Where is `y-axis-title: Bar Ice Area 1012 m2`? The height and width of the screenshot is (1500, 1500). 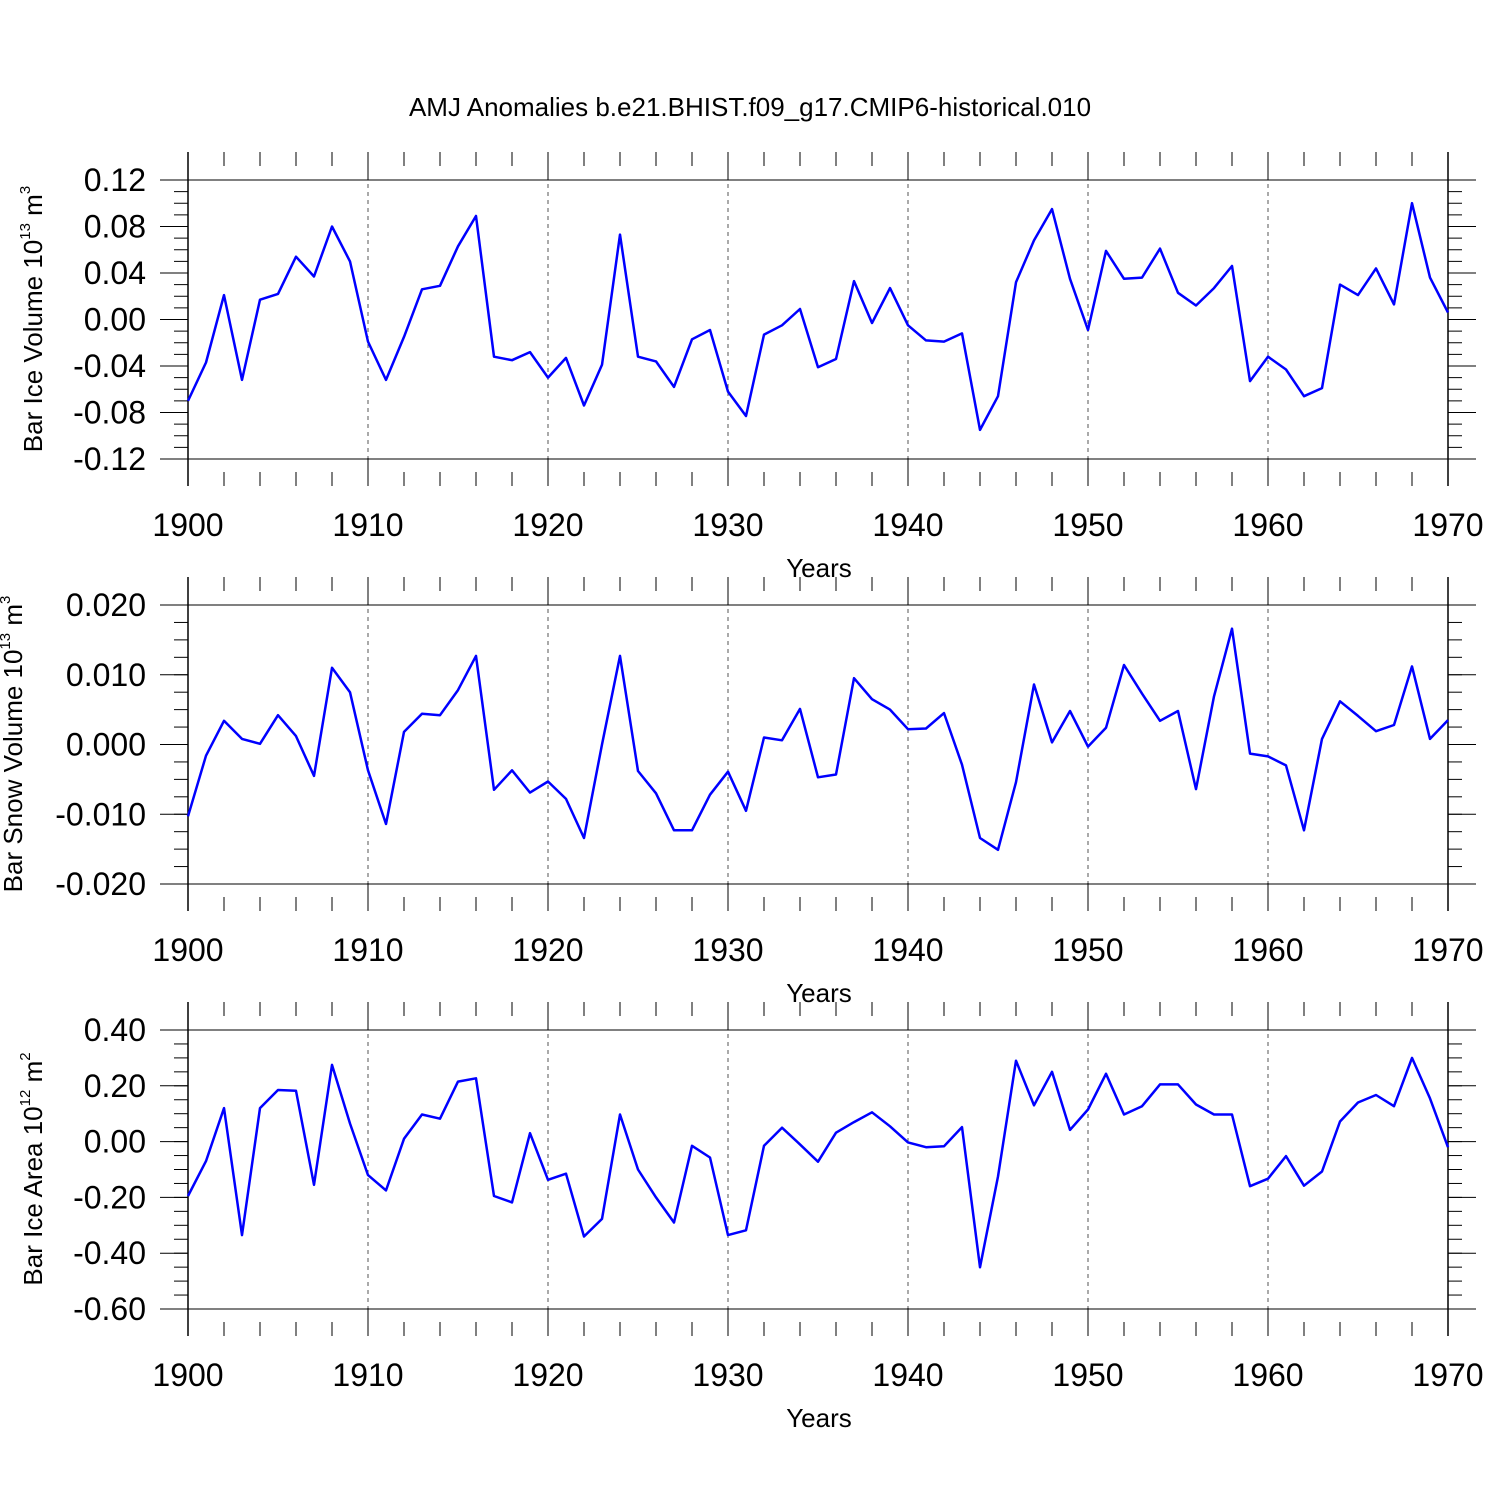
y-axis-title: Bar Ice Area 1012 m2 is located at coordinates (32, 1168).